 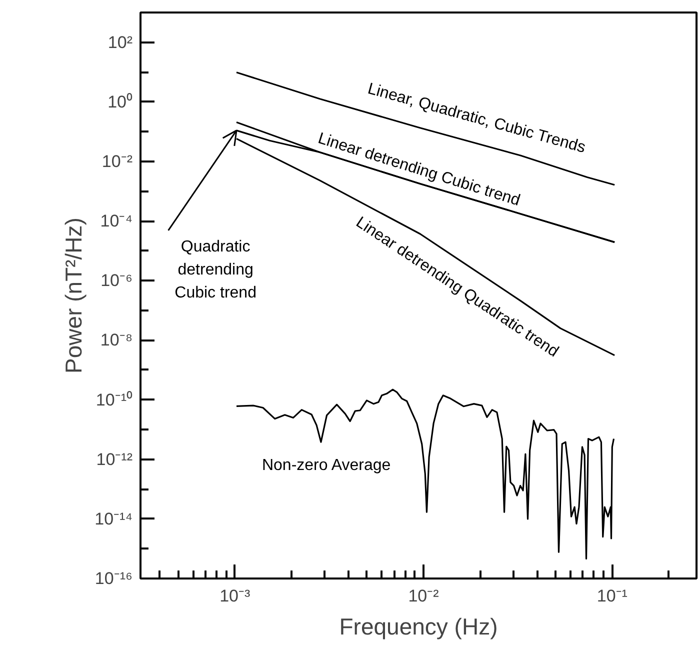 I want to click on annotation: Quadratic detrending Cubic trend, so click(x=215, y=270).